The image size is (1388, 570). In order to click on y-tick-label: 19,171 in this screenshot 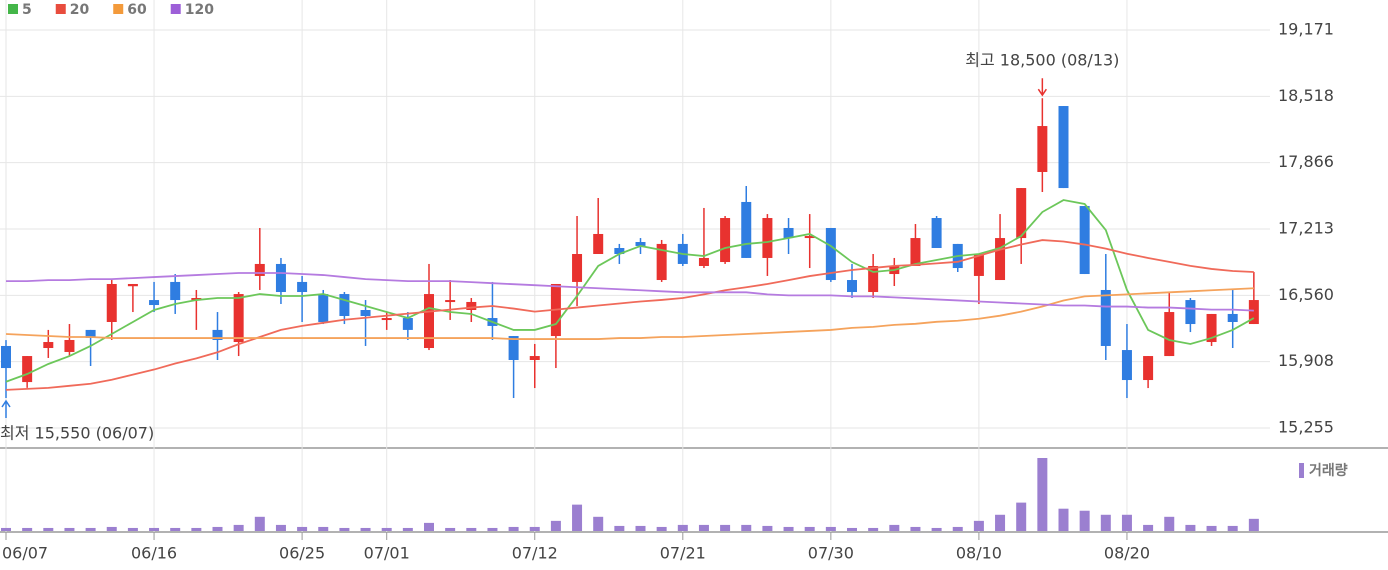, I will do `click(1306, 29)`.